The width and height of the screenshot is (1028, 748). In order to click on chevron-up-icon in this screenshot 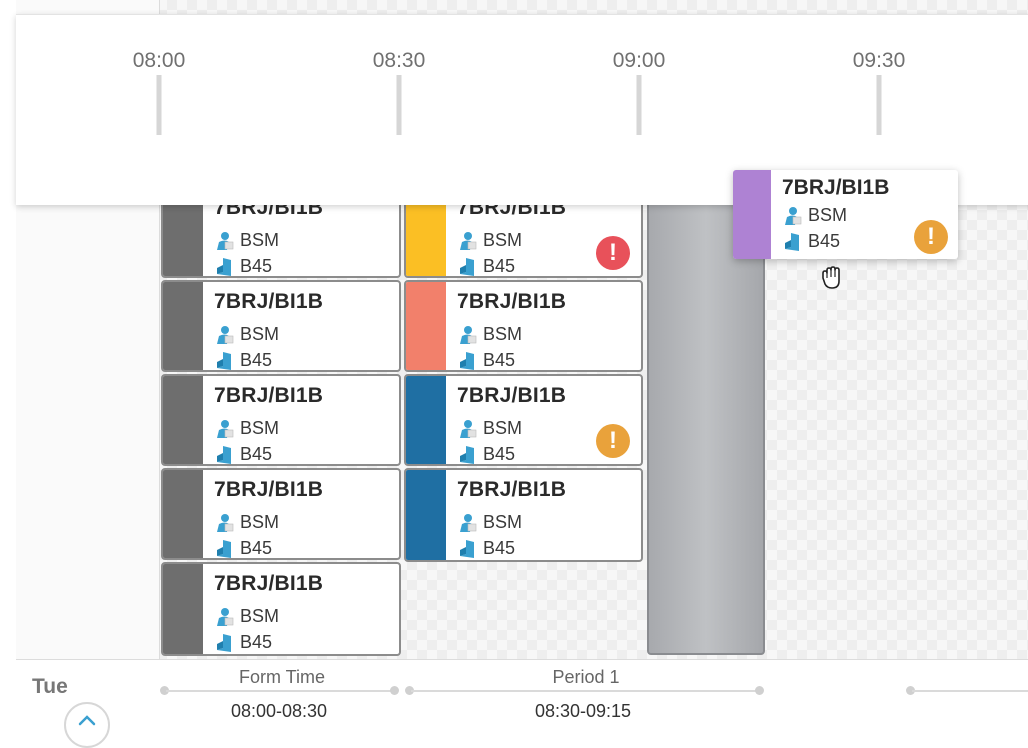, I will do `click(87, 720)`.